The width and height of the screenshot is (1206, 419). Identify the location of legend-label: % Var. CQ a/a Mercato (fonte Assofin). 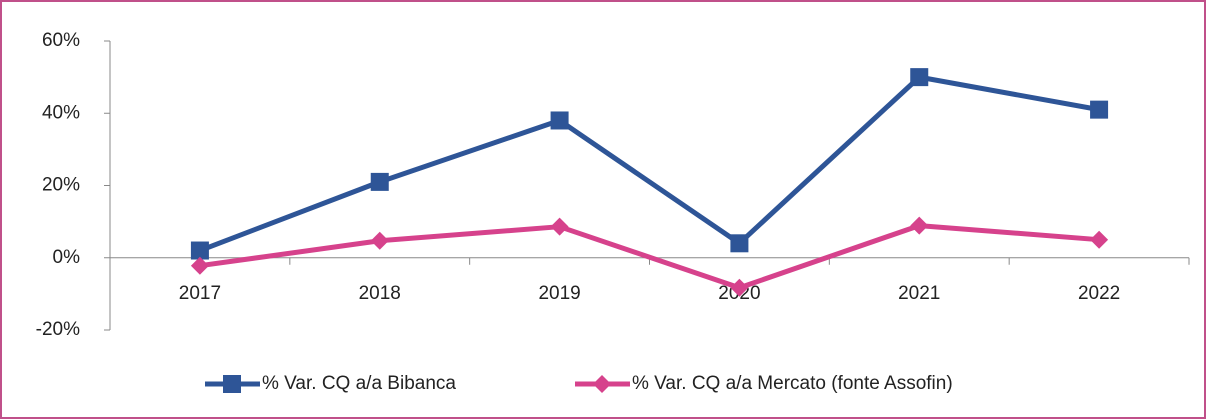
(792, 383).